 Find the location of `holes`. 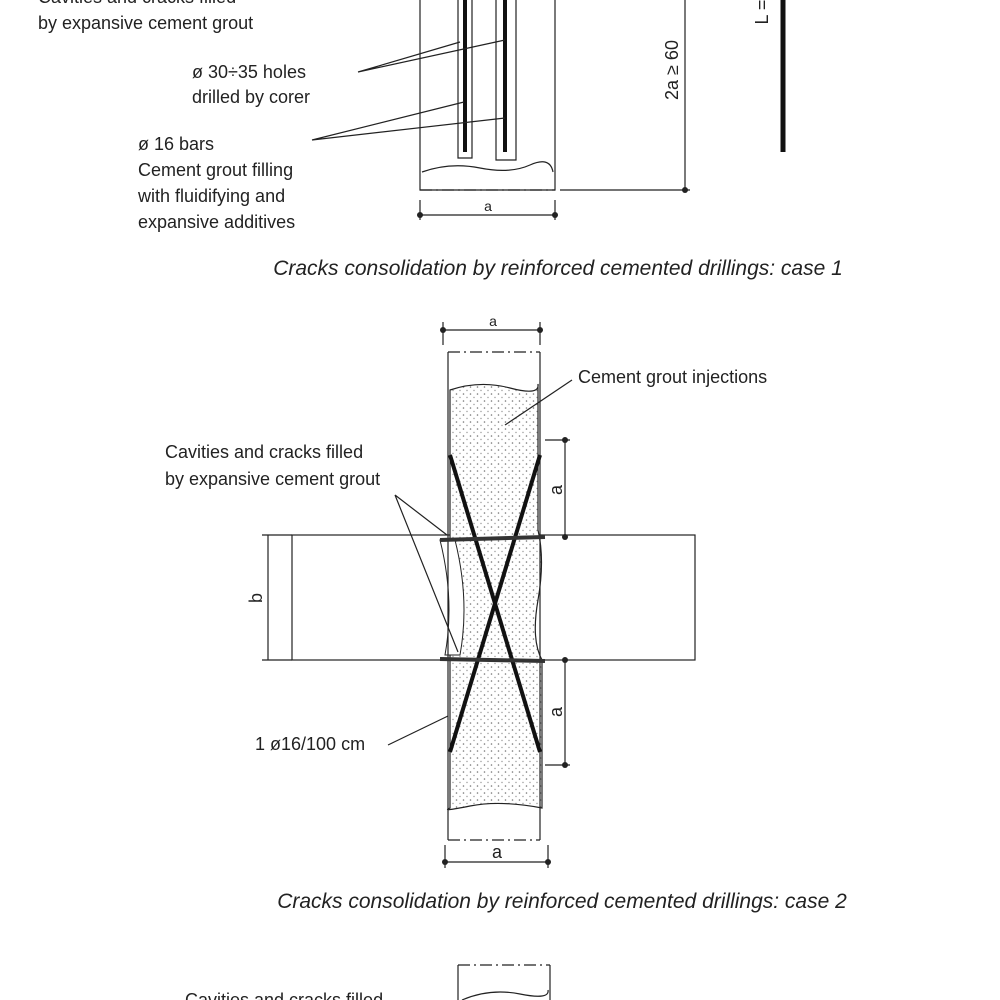

holes is located at coordinates (487, 80).